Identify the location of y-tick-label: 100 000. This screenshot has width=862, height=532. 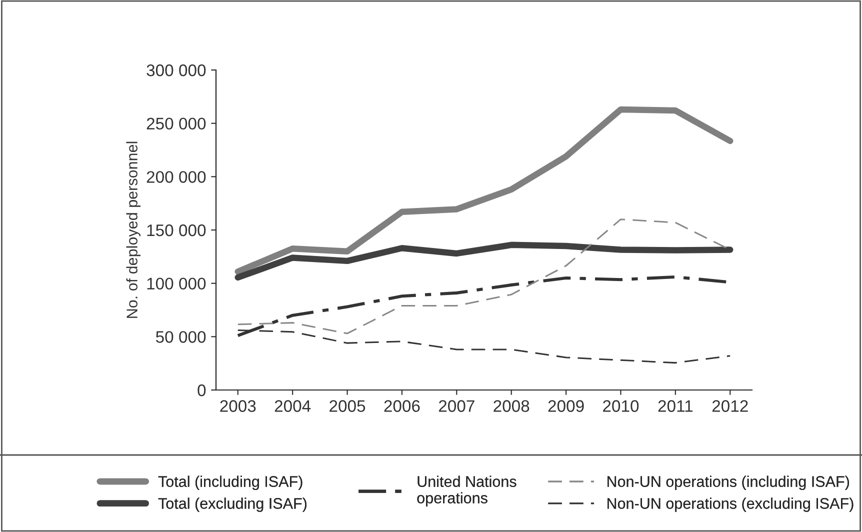
(176, 284).